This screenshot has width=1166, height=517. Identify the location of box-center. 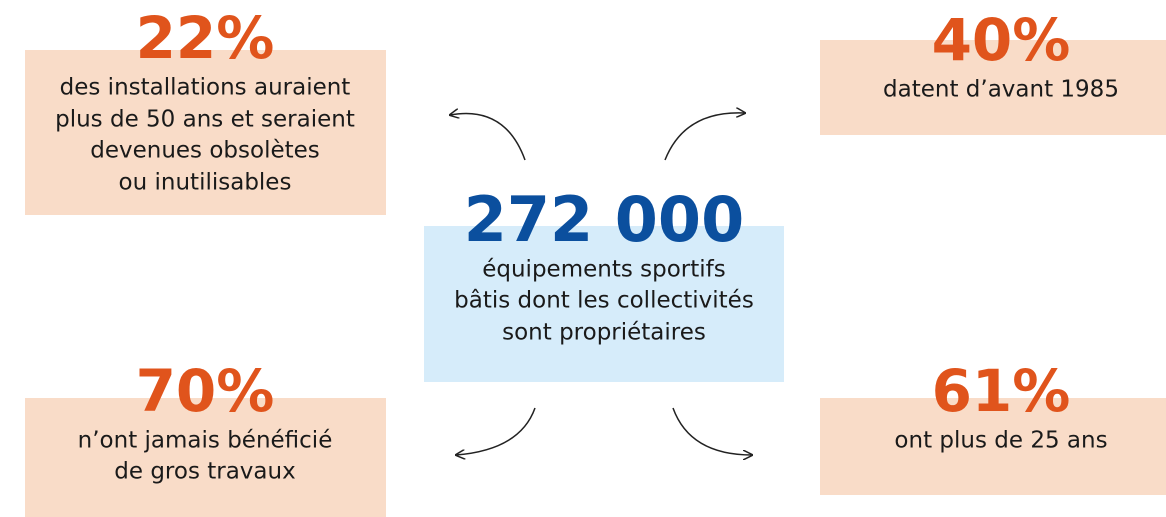
(604, 304).